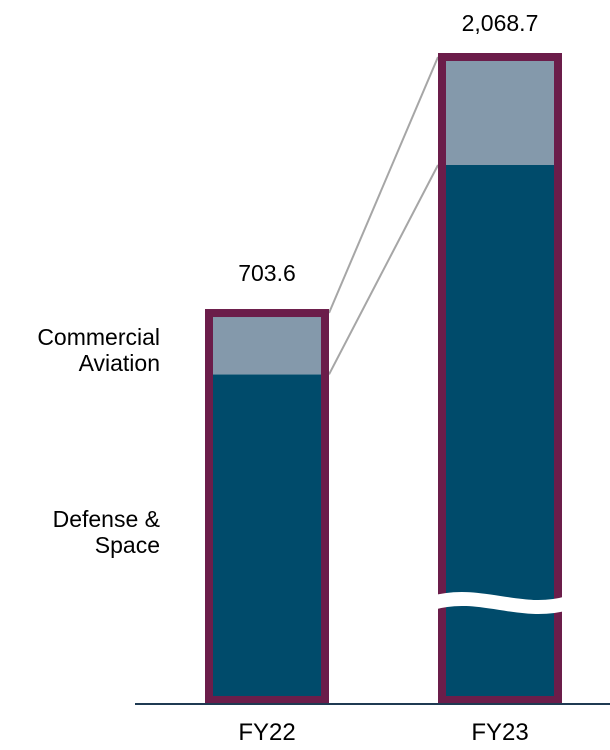 The width and height of the screenshot is (610, 750). What do you see at coordinates (500, 23) in the screenshot?
I see `total-label-fy23: 2,068.7` at bounding box center [500, 23].